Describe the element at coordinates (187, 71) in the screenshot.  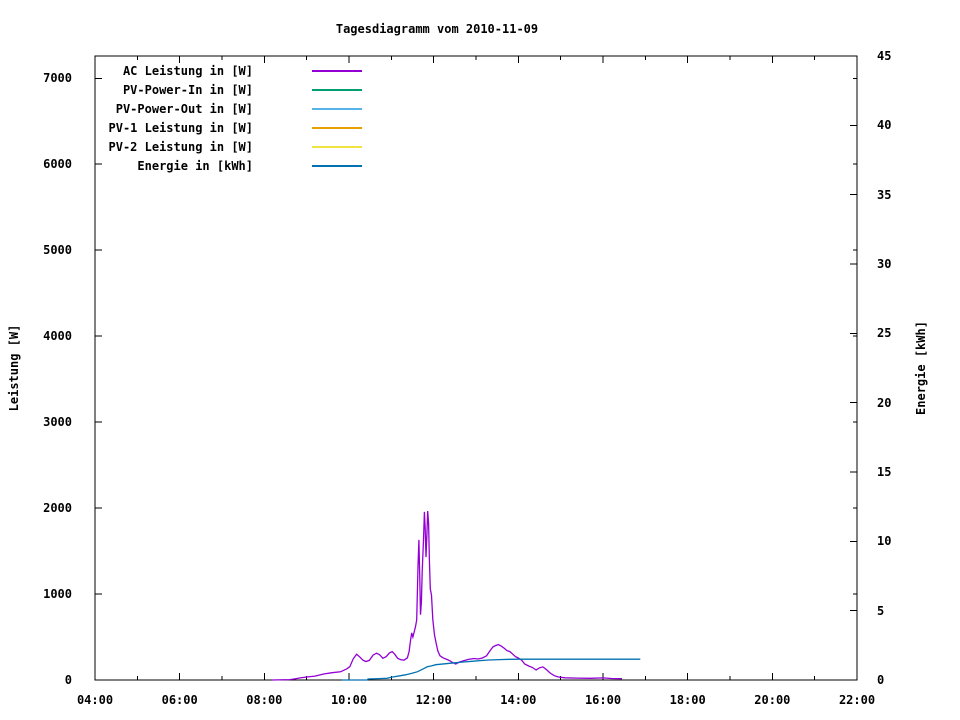
I see `legend-label: AC Leistung in [W]` at that location.